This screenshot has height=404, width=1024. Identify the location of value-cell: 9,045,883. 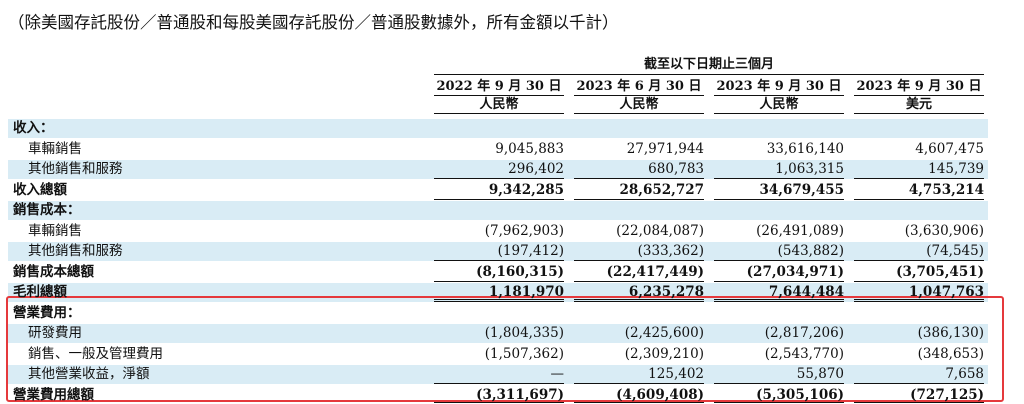
(529, 148).